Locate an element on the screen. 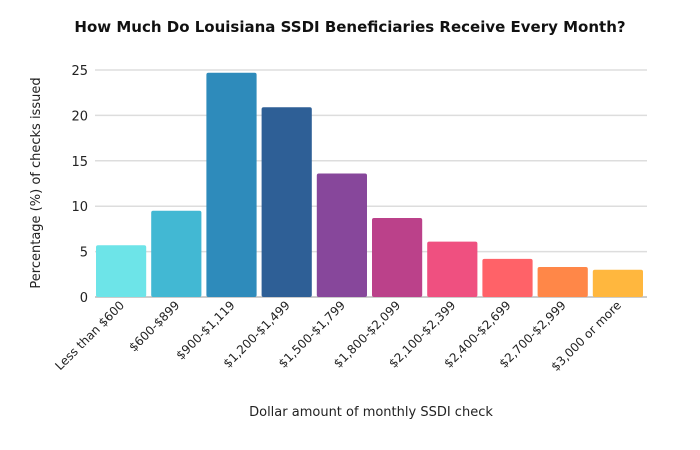 Image resolution: width=700 pixels, height=450 pixels. y-tick-label: 10 is located at coordinates (79, 207).